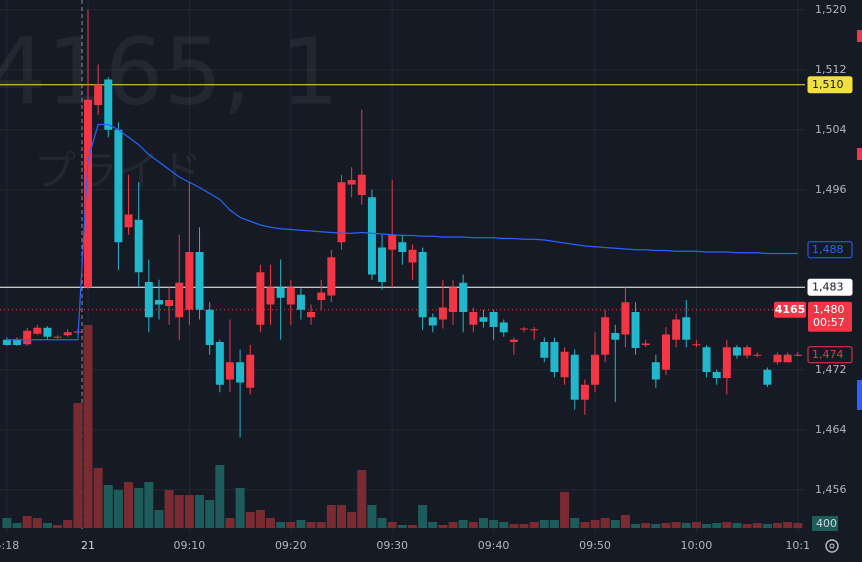 This screenshot has height=562, width=862. I want to click on y-tick-label: 1,464, so click(831, 429).